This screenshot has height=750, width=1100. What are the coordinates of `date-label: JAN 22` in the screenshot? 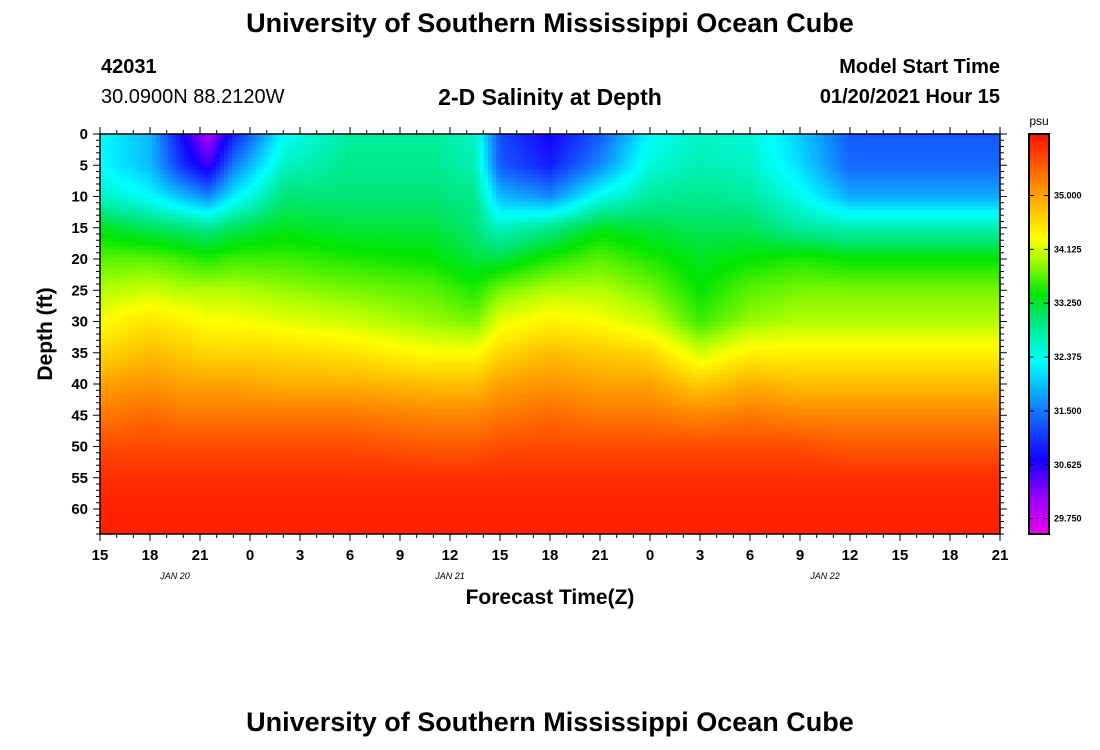 It's located at (824, 576).